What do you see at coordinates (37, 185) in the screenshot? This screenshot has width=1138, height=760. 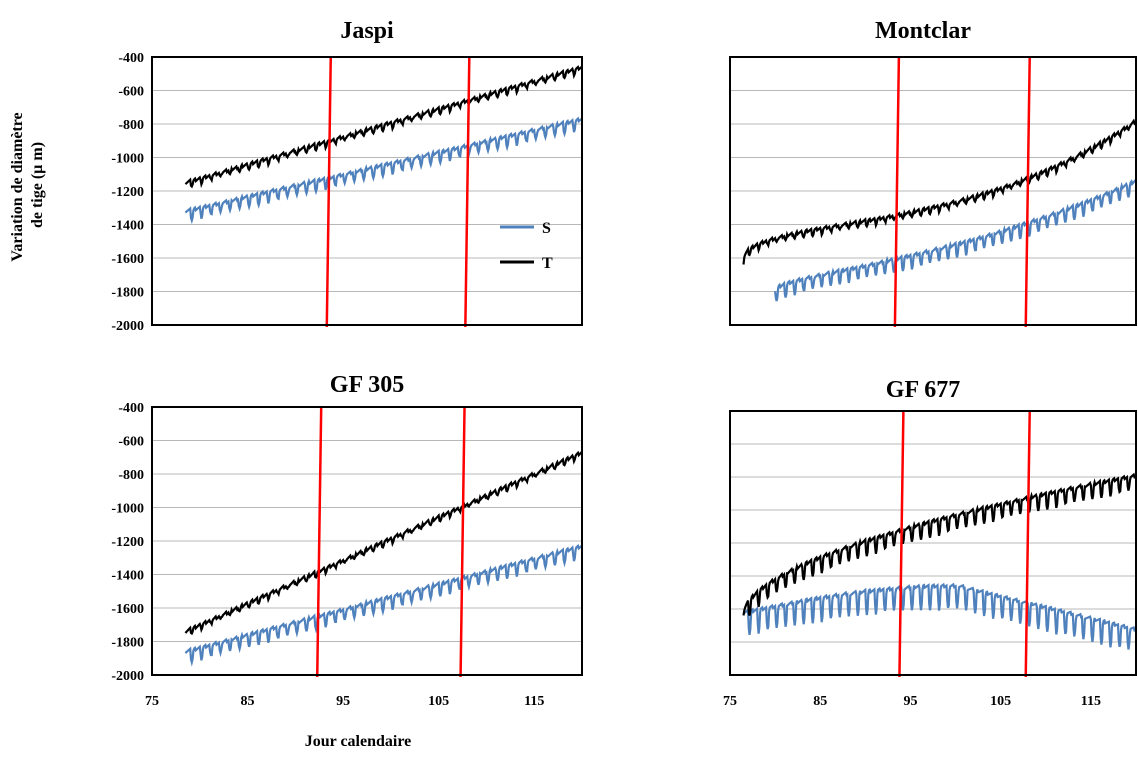 I see `y-axis-title-line2: de tige (µ m)` at bounding box center [37, 185].